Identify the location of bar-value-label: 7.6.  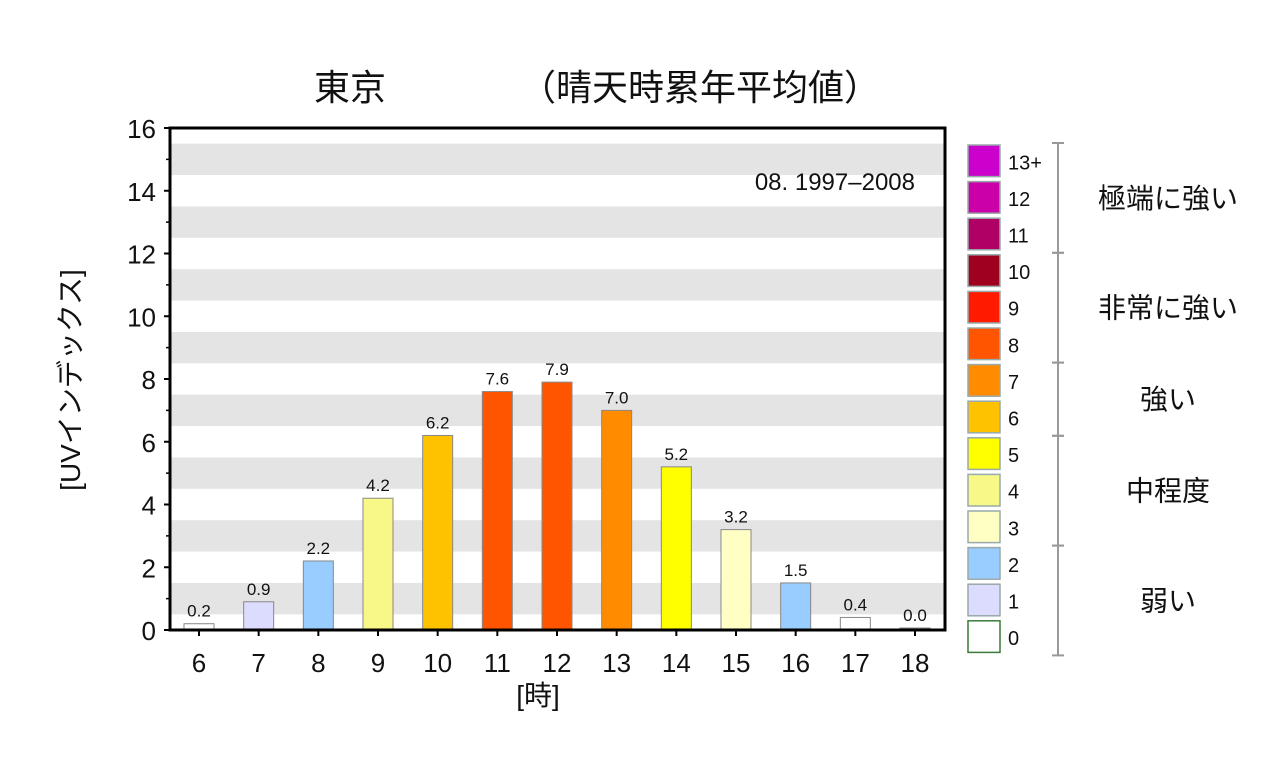
(498, 379).